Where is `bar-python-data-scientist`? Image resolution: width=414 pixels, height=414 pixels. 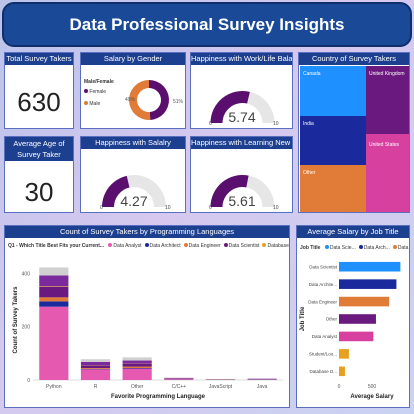
bar-python-data-scientist is located at coordinates (54, 292).